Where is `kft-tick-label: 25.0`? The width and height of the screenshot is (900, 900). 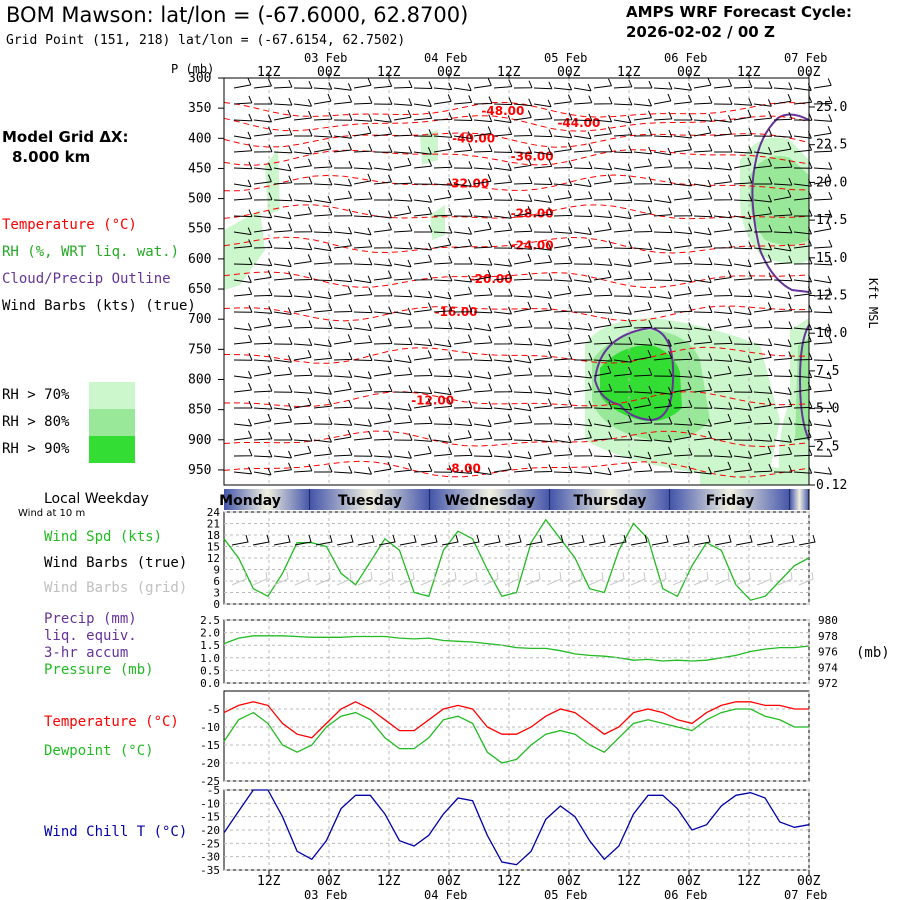
kft-tick-label: 25.0 is located at coordinates (831, 107).